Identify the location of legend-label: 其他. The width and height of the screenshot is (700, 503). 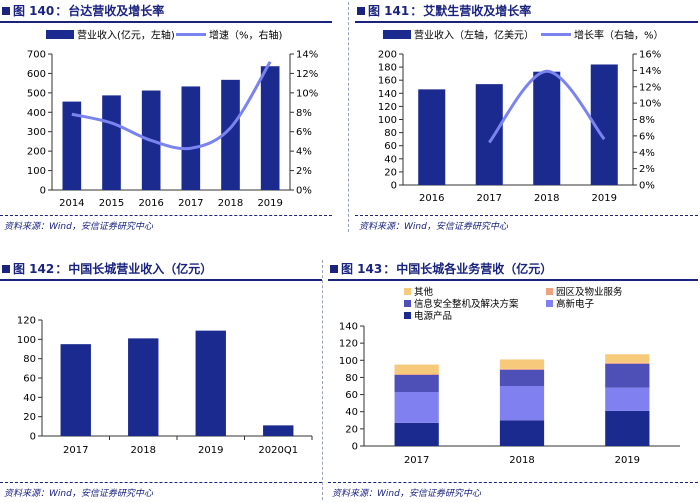
(424, 292).